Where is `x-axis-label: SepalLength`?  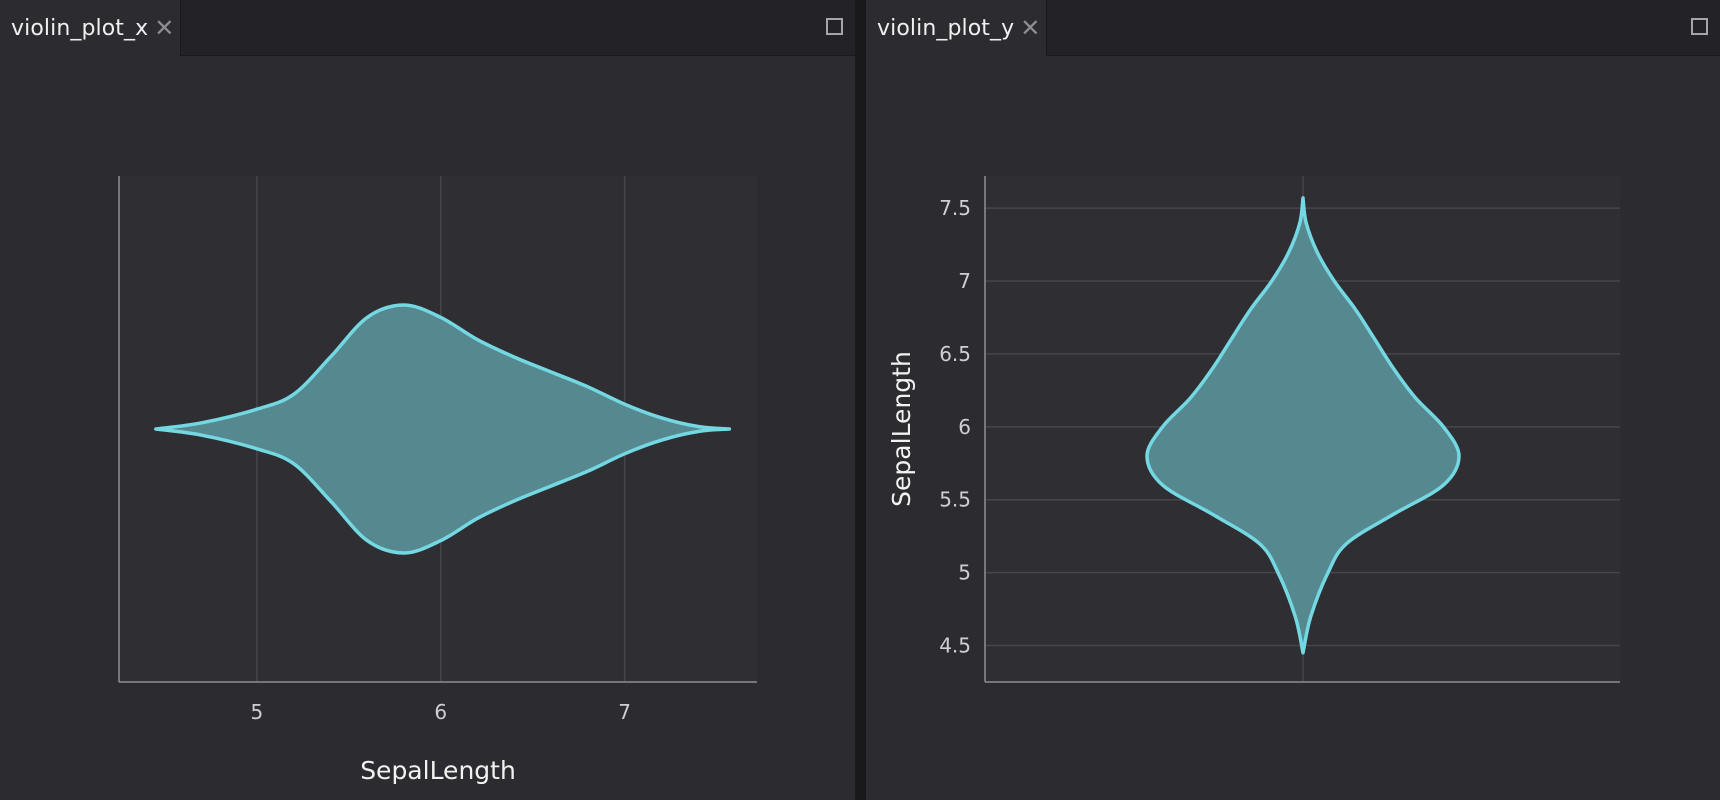
x-axis-label: SepalLength is located at coordinates (438, 770).